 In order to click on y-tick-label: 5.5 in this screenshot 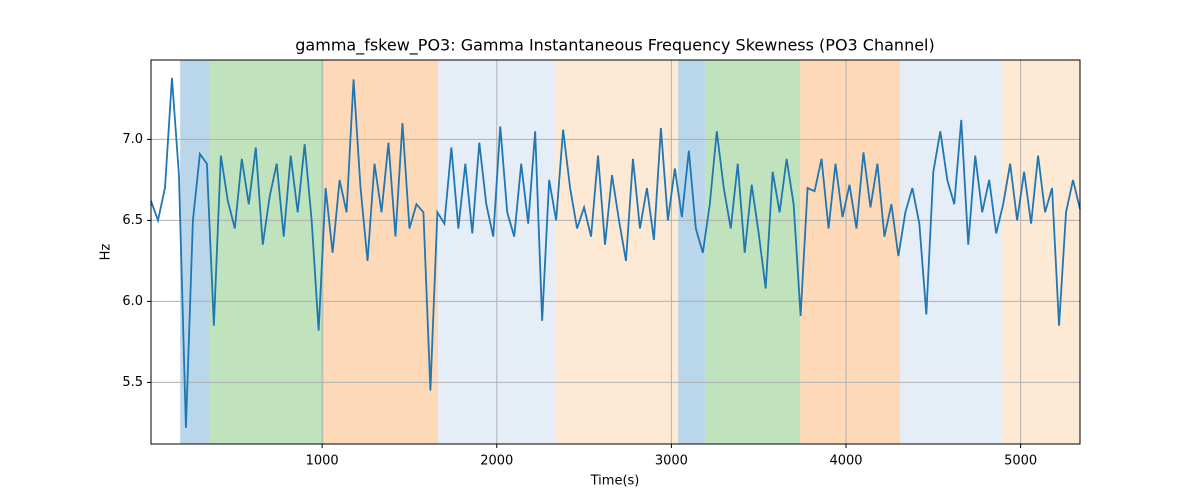, I will do `click(132, 382)`.